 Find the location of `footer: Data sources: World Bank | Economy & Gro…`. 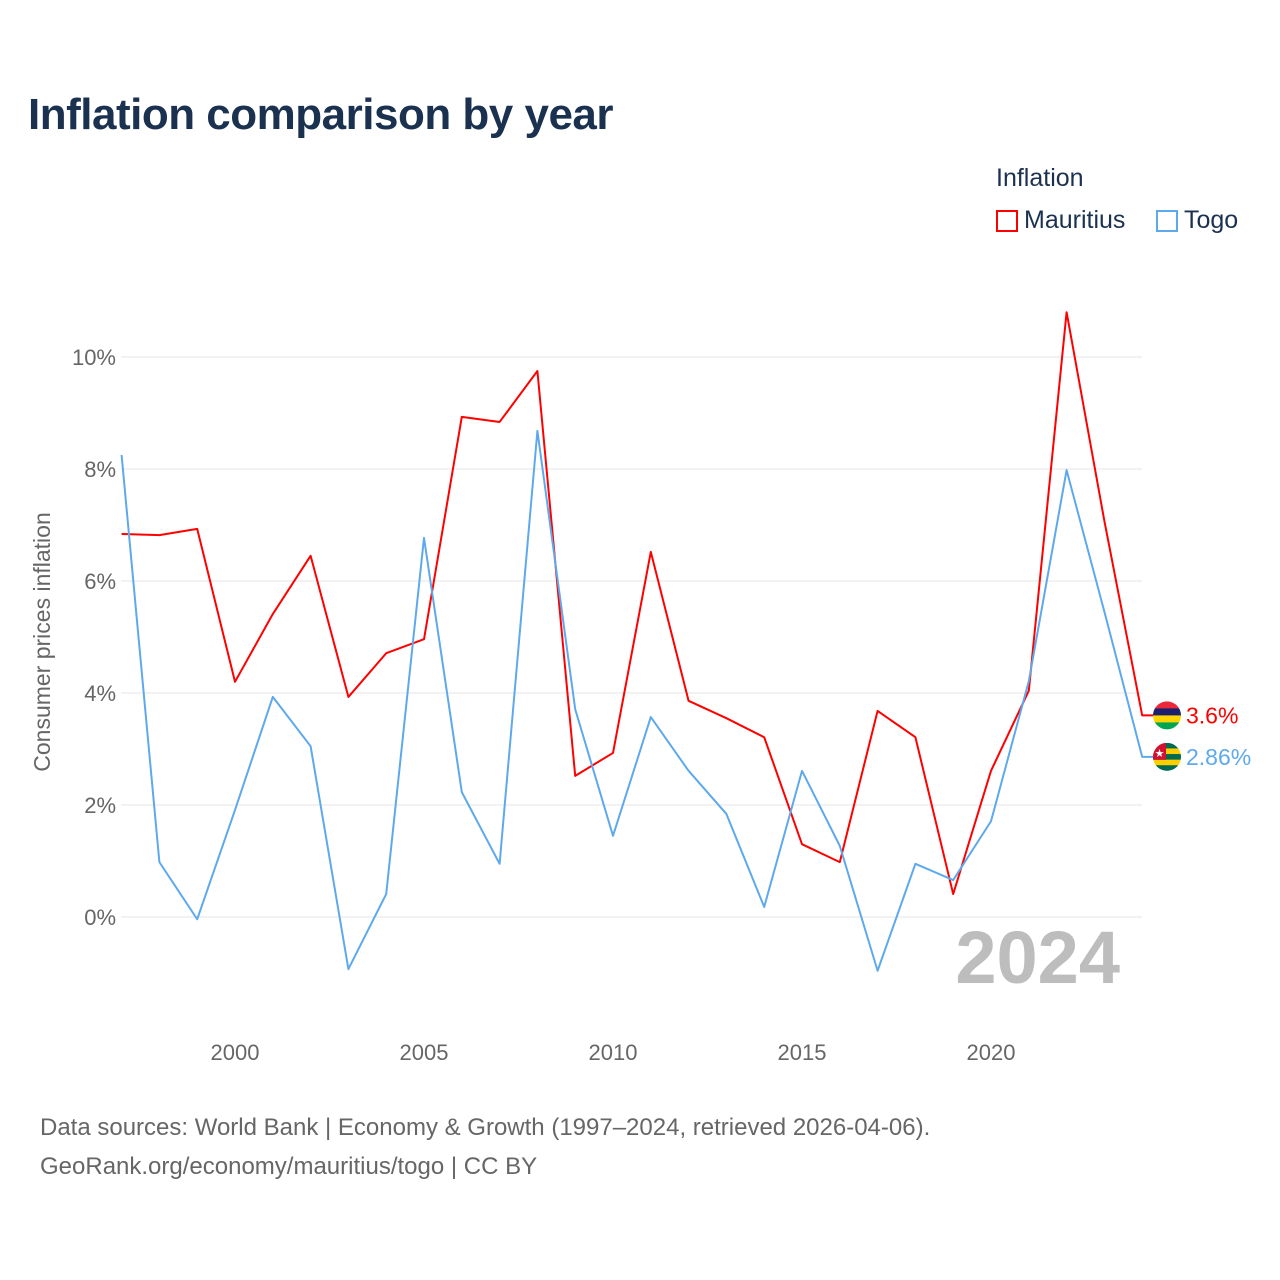

footer: Data sources: World Bank | Economy & Gro… is located at coordinates (485, 1147).